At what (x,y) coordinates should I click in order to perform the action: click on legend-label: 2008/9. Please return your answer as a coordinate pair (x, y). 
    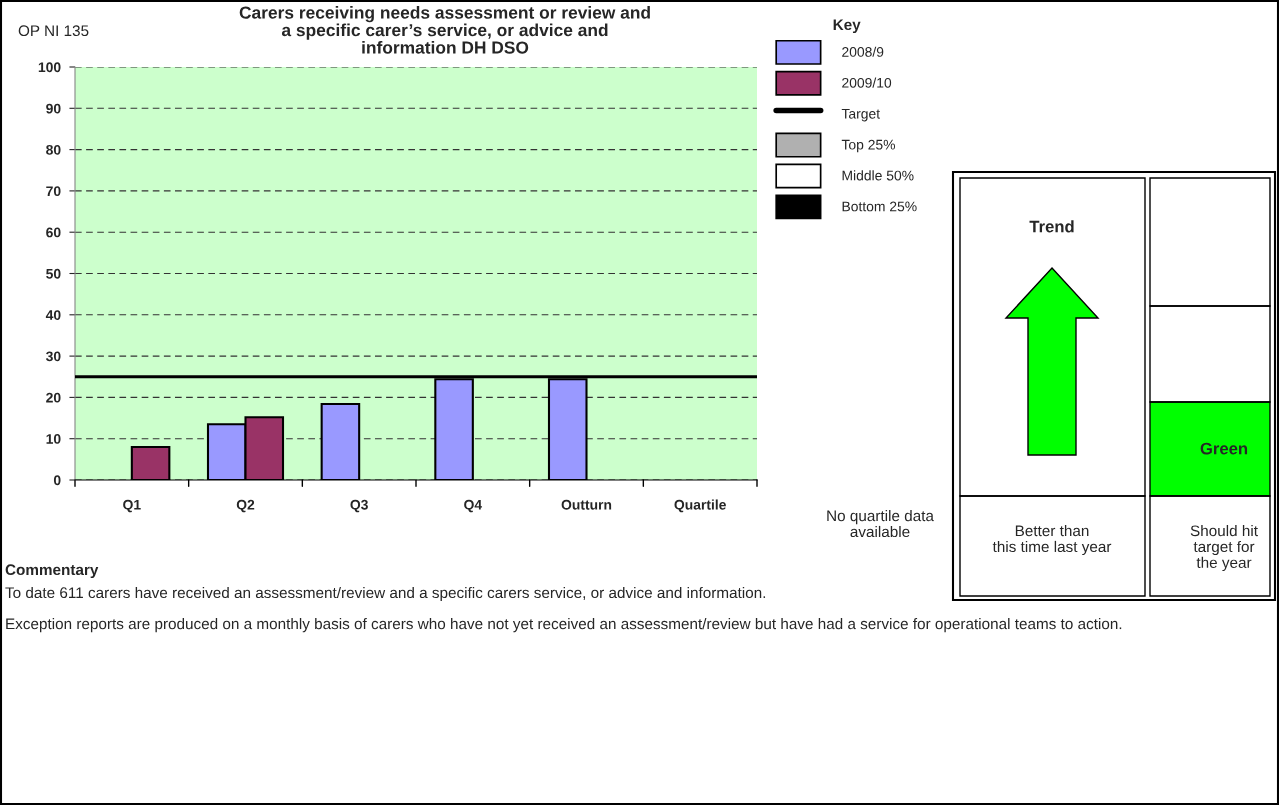
    Looking at the image, I should click on (863, 51).